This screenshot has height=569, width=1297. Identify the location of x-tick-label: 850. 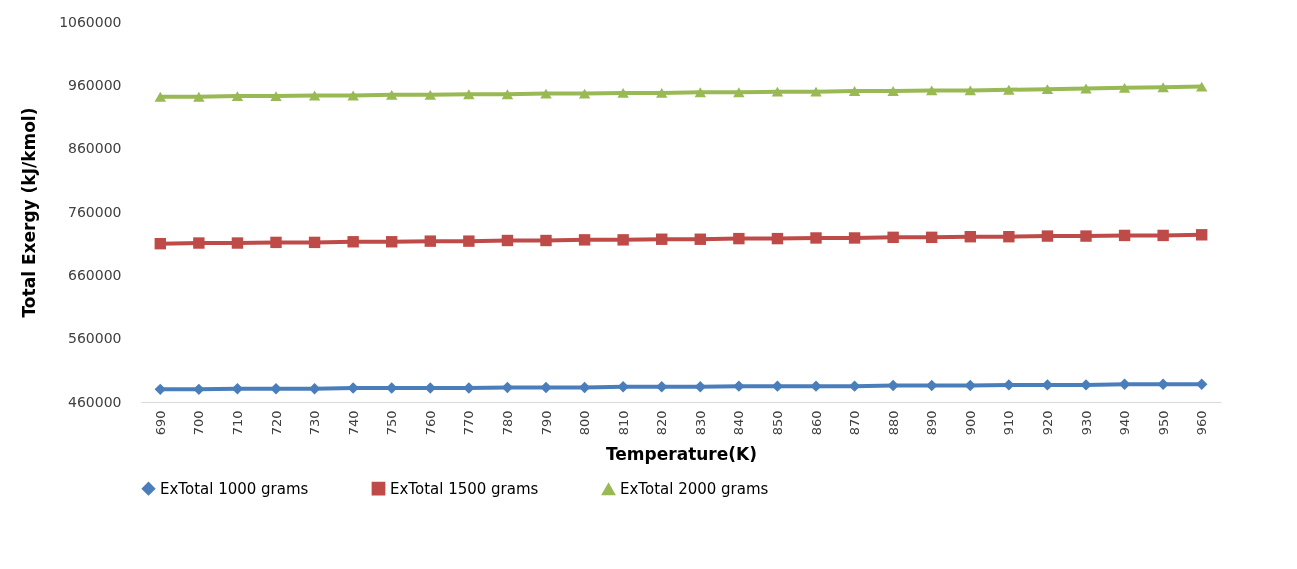
(777, 423).